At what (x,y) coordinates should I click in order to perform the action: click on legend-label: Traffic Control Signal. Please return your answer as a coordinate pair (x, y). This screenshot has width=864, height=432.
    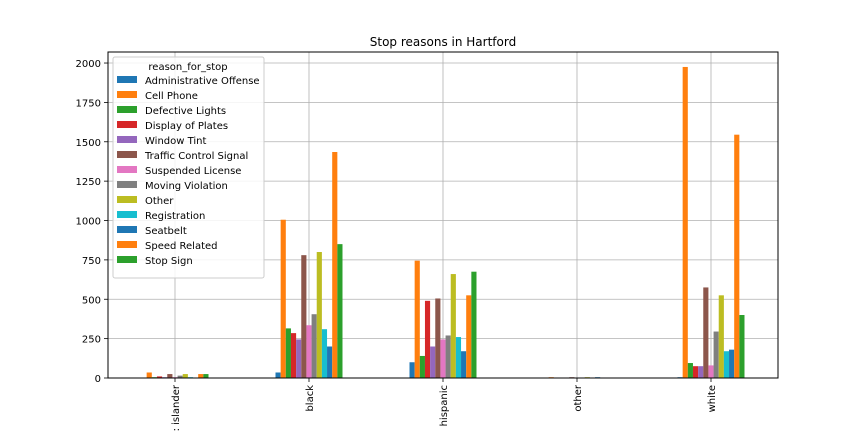
    Looking at the image, I should click on (196, 156).